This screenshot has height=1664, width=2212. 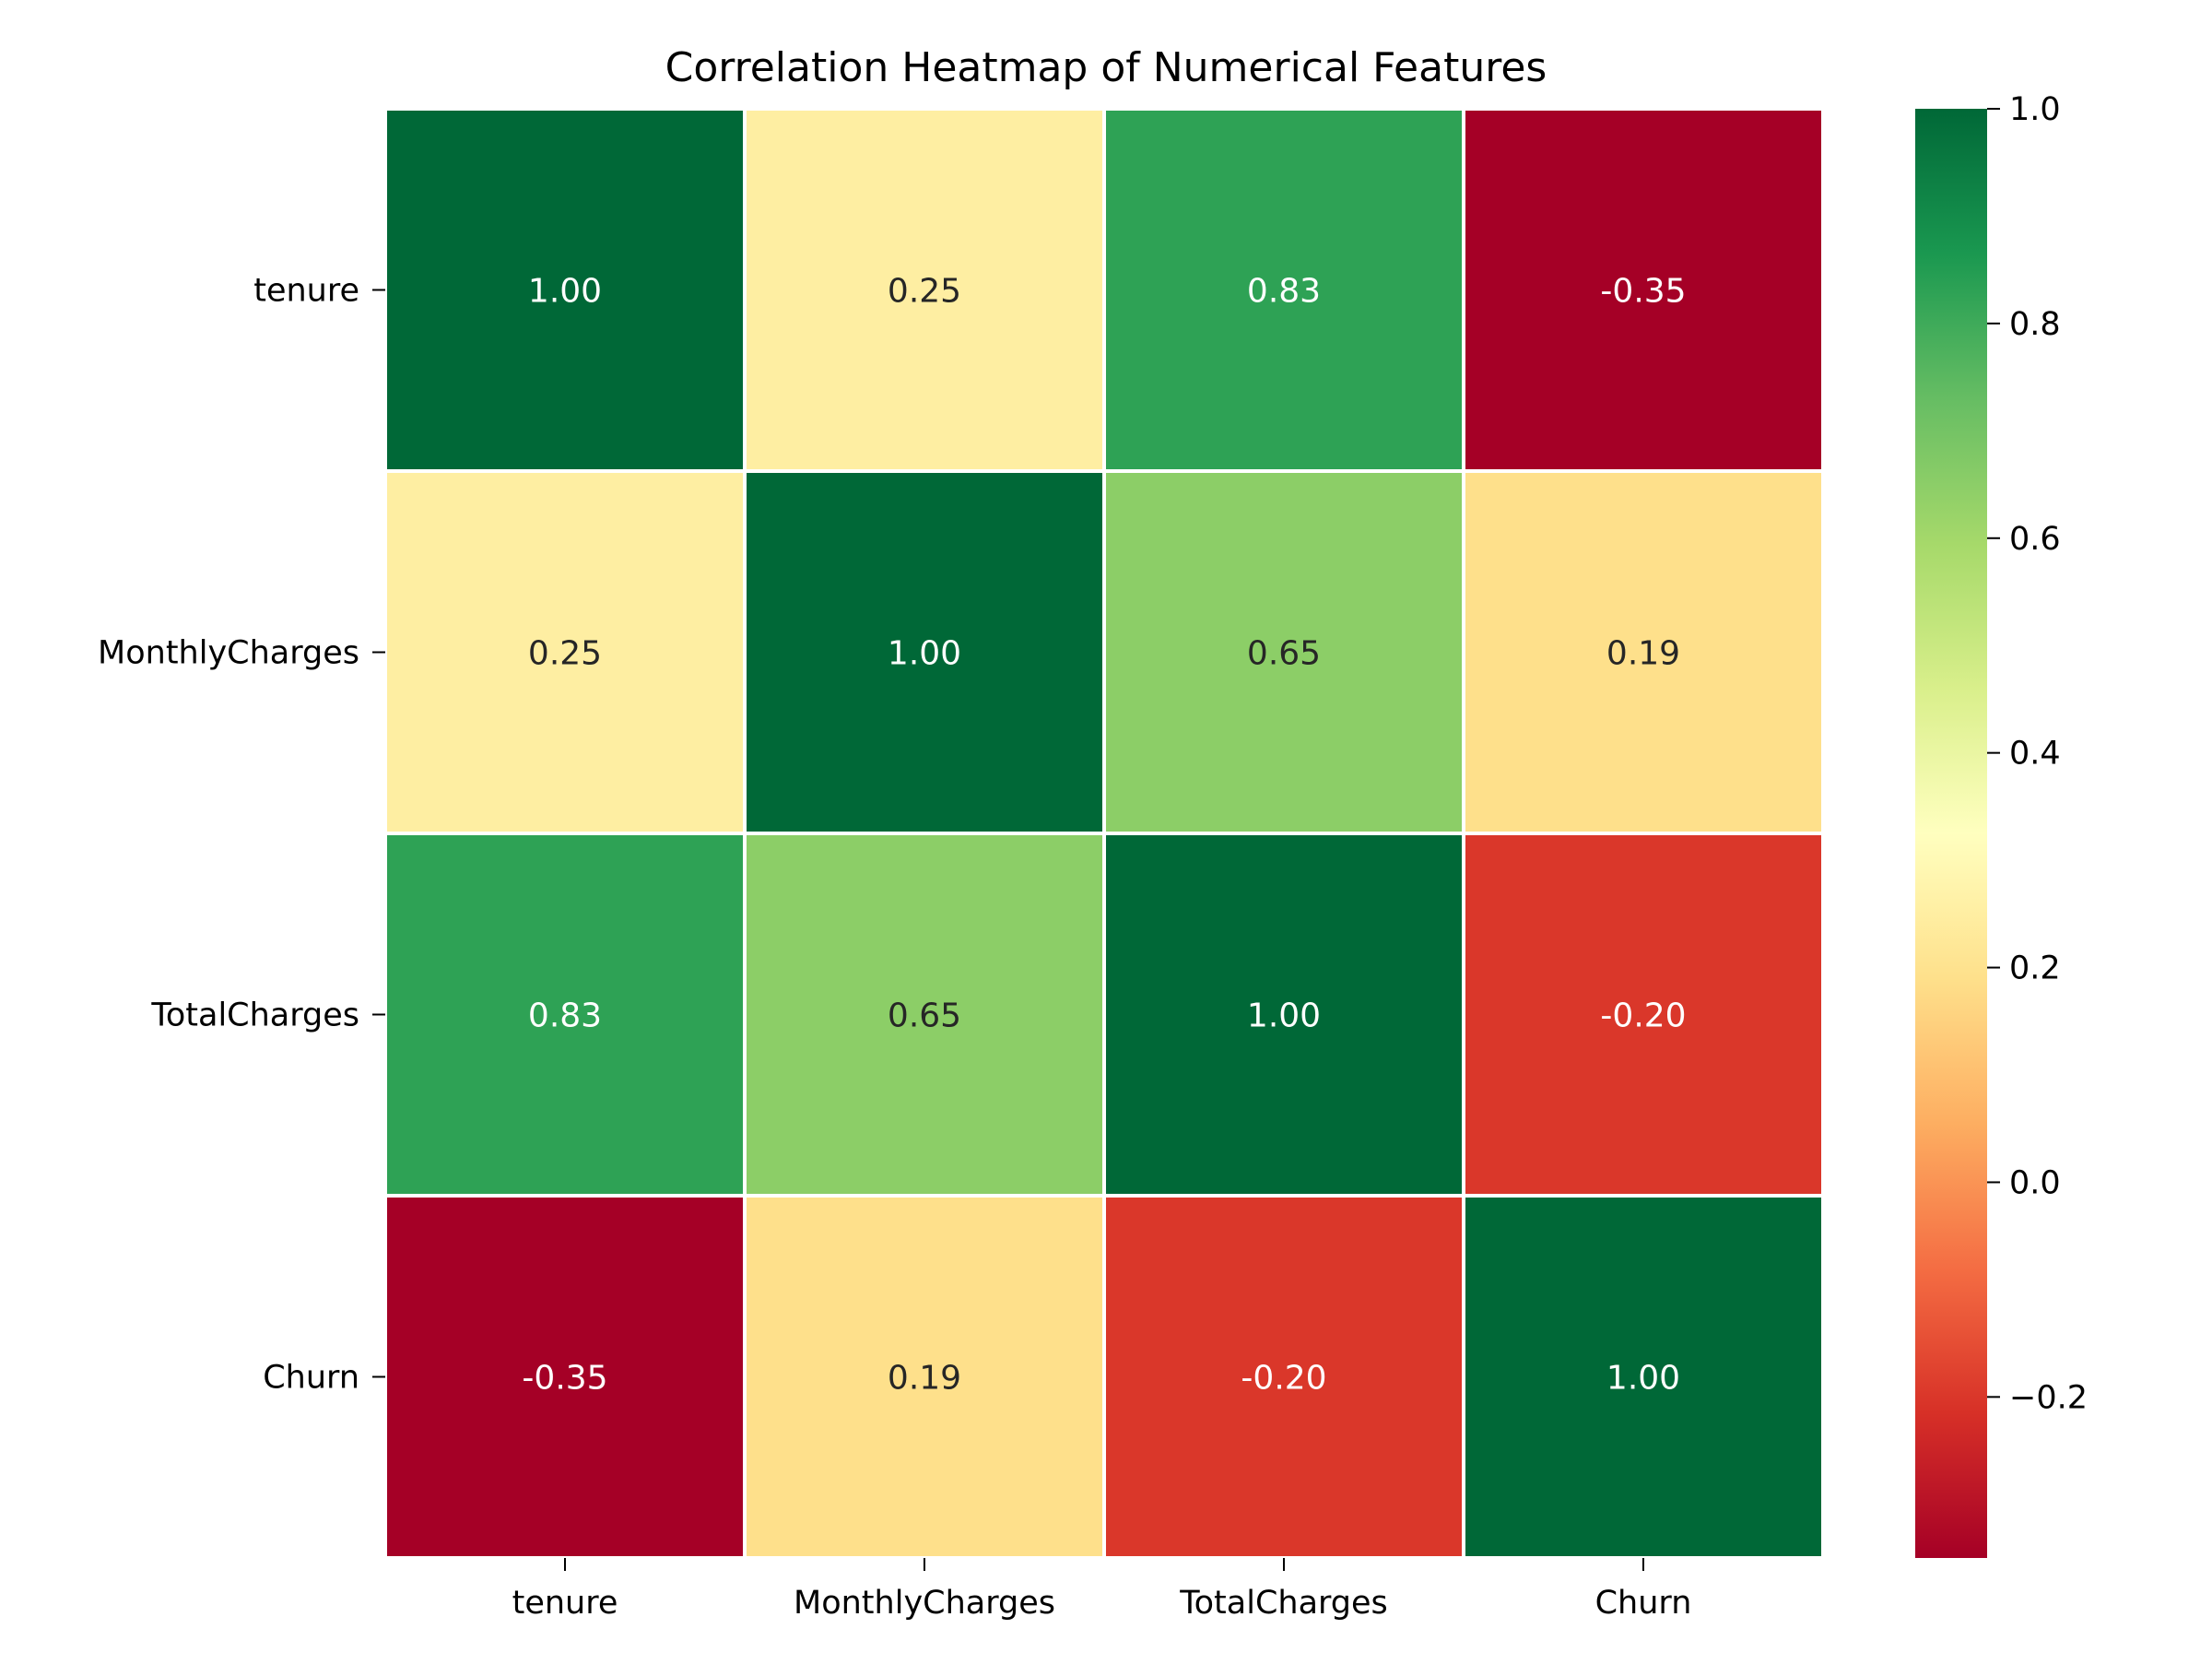 I want to click on y-tick-label-3: Churn, so click(x=311, y=1378).